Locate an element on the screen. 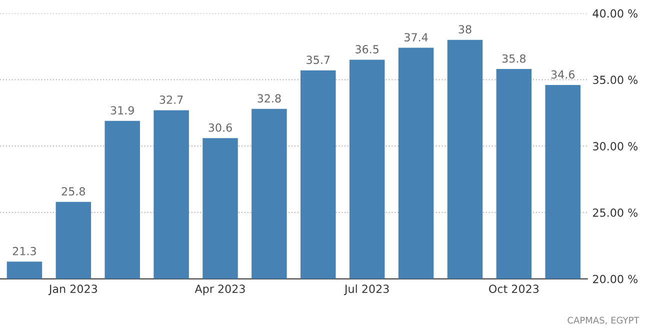  data-label: 35.8 is located at coordinates (514, 58).